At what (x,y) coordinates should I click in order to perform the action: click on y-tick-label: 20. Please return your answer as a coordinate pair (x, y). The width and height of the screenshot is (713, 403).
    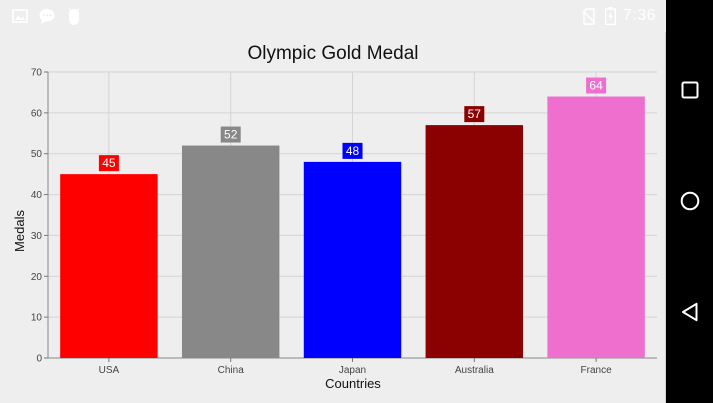
    Looking at the image, I should click on (37, 277).